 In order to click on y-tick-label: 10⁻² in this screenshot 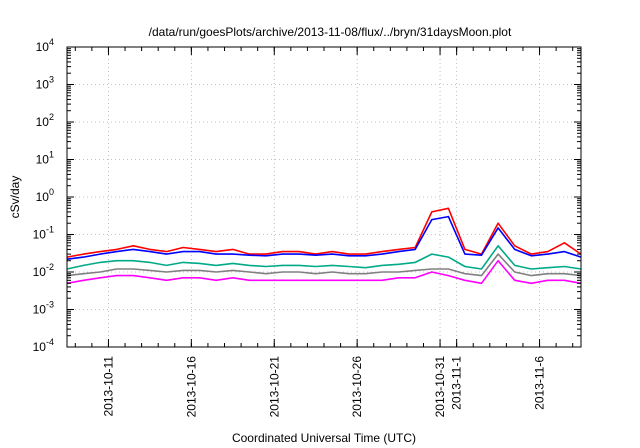, I will do `click(43, 270)`.